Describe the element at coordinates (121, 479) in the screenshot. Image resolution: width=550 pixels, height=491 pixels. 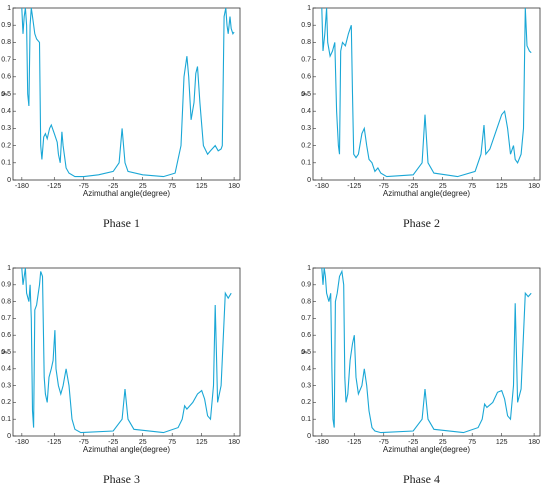
I see `panel-caption: Phase 3` at that location.